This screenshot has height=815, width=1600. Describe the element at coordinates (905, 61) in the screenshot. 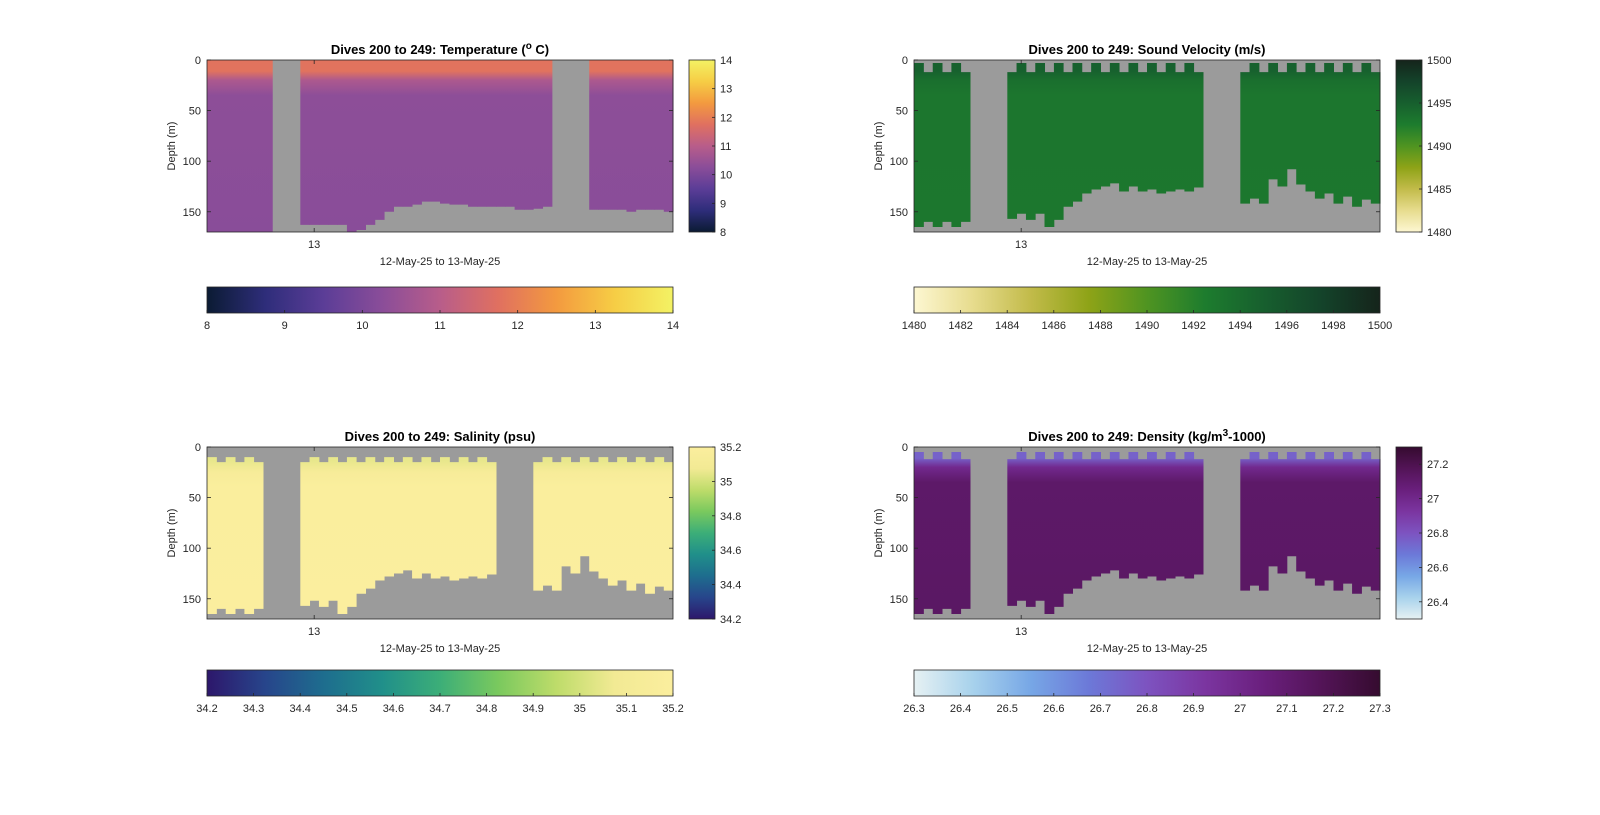

I see `sound-velocity-ytick-label: 0` at that location.